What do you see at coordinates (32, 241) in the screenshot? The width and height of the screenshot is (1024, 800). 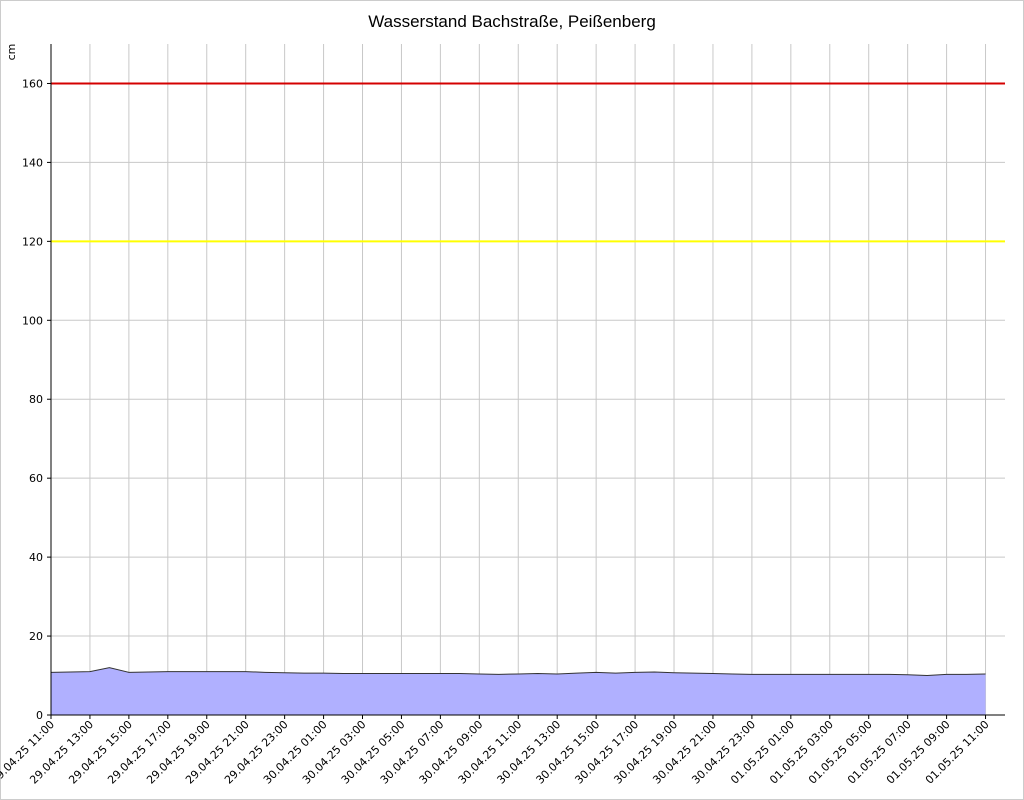 I see `y-tick-label: 120` at bounding box center [32, 241].